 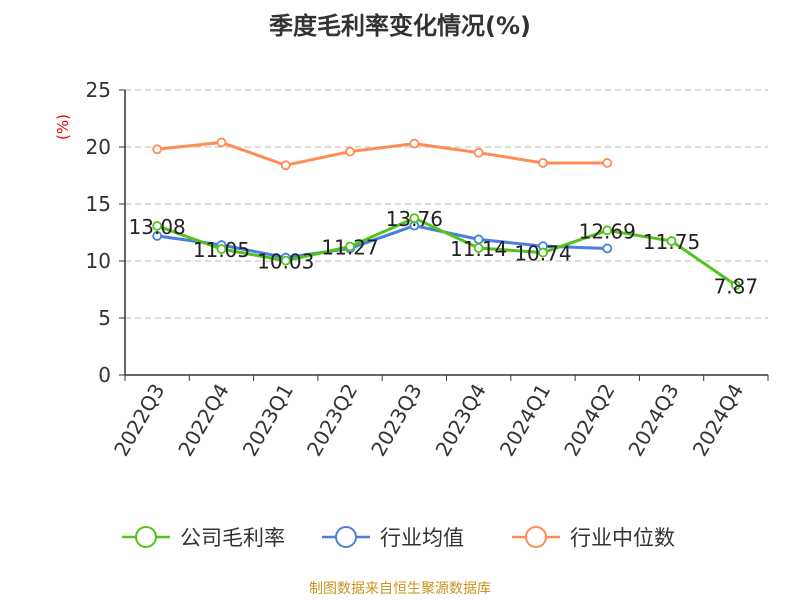 What do you see at coordinates (461, 420) in the screenshot?
I see `x-tick-label: 2023Q4` at bounding box center [461, 420].